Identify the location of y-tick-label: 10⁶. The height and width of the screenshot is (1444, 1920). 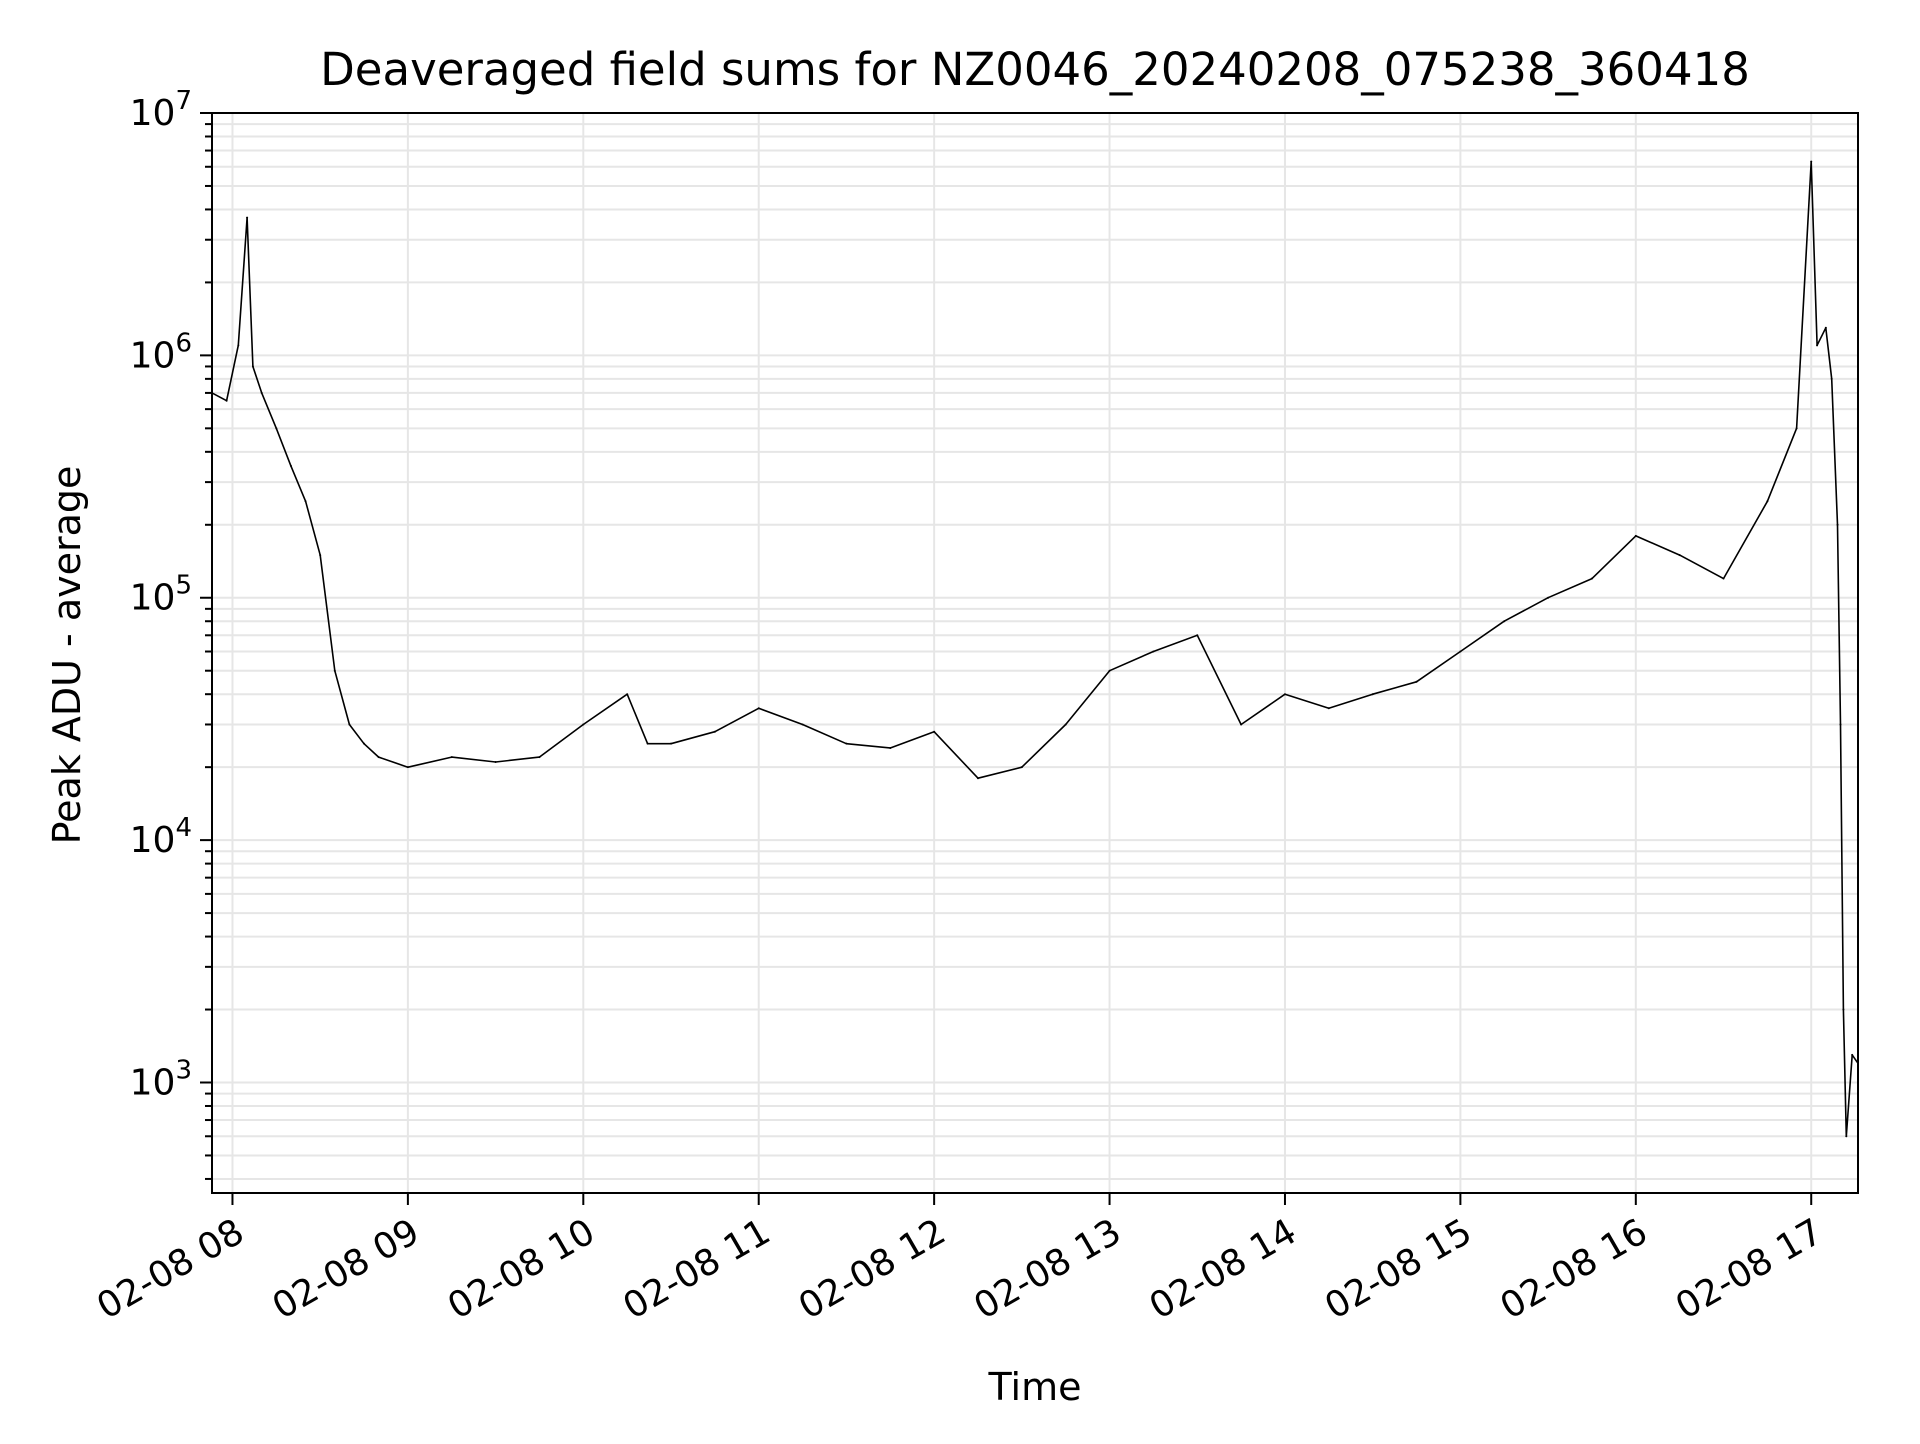
(161, 352).